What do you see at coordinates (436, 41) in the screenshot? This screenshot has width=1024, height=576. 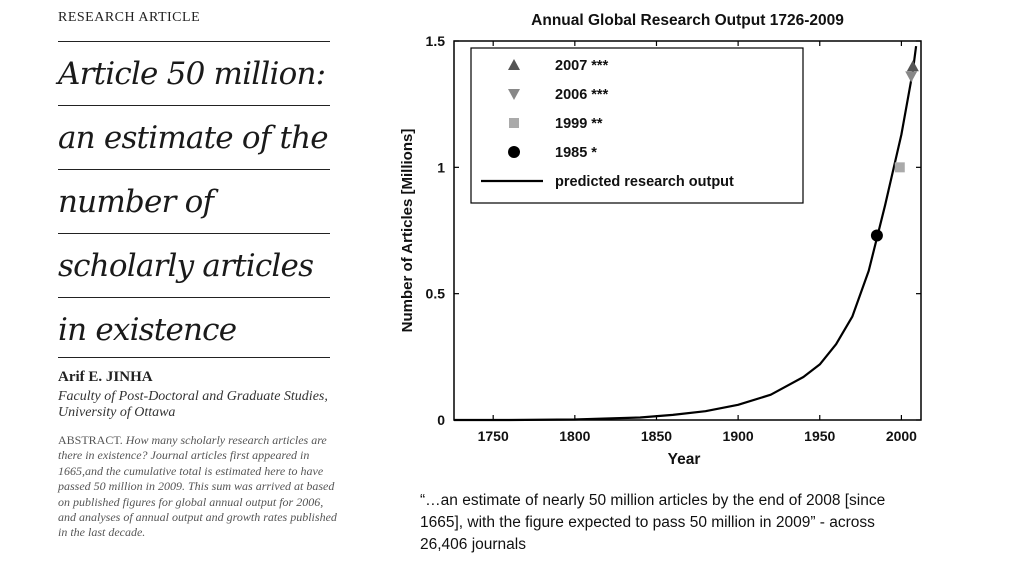 I see `y-tick-label: 1.5` at bounding box center [436, 41].